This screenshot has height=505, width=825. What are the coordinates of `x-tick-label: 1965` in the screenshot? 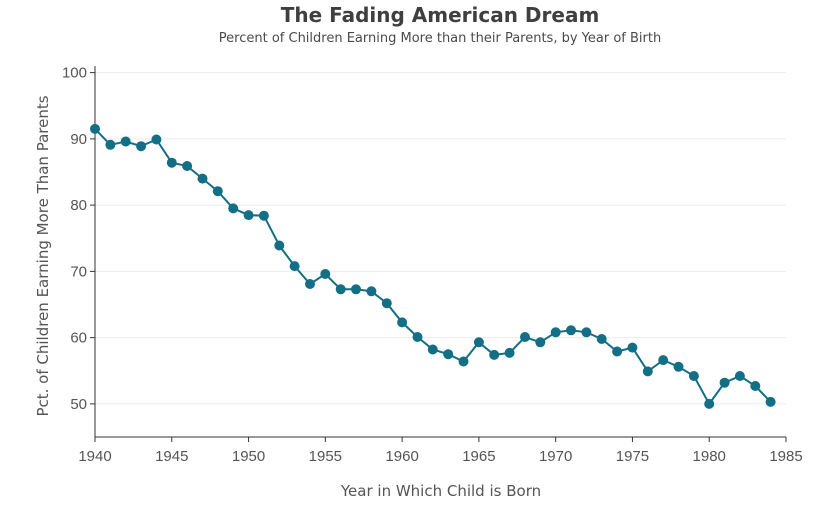 It's located at (478, 456).